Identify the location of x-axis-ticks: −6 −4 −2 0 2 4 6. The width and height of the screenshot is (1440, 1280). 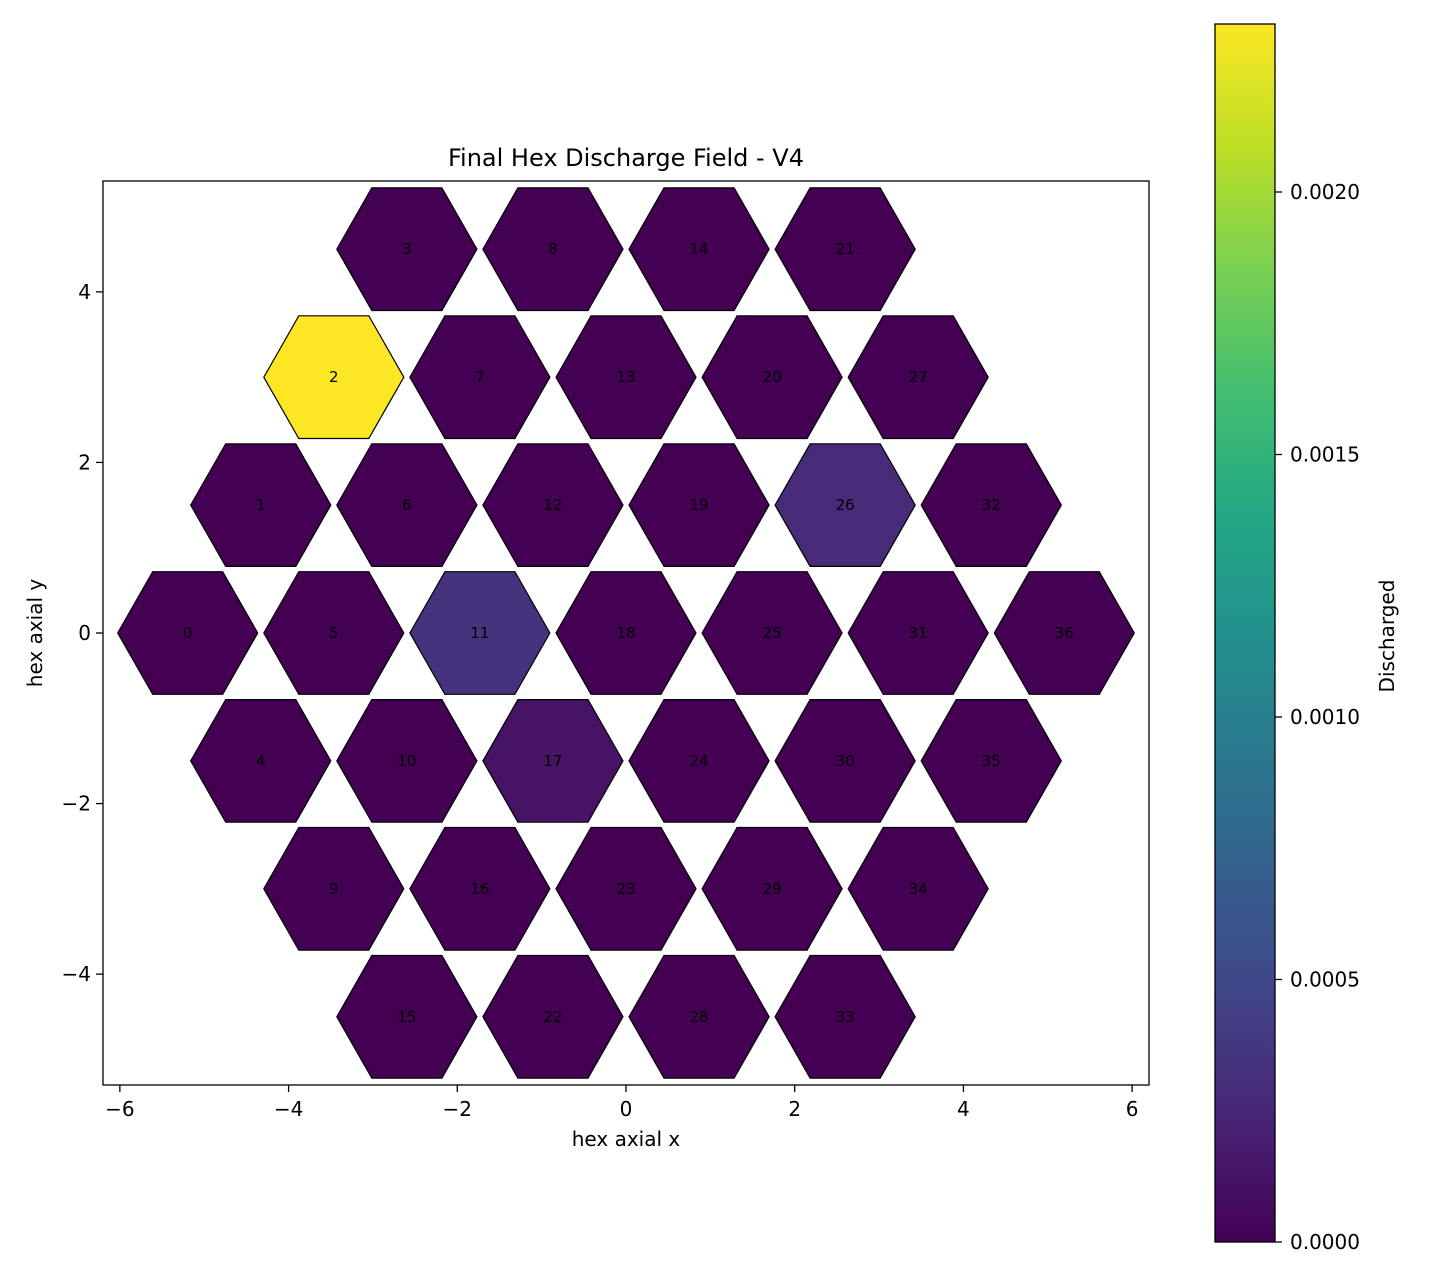
(621, 1103).